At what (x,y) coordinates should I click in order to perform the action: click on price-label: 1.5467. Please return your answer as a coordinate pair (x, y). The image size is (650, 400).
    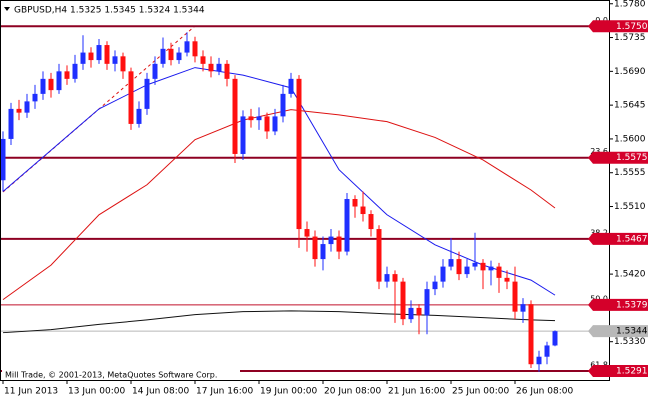
    Looking at the image, I should click on (618, 238).